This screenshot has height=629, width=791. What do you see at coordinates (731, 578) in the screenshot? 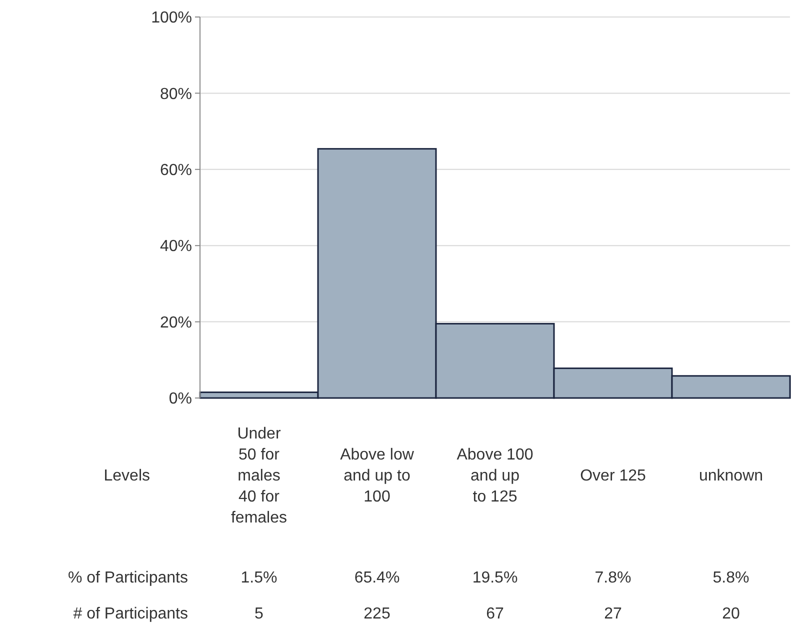
I see `data-label: 5.8%` at bounding box center [731, 578].